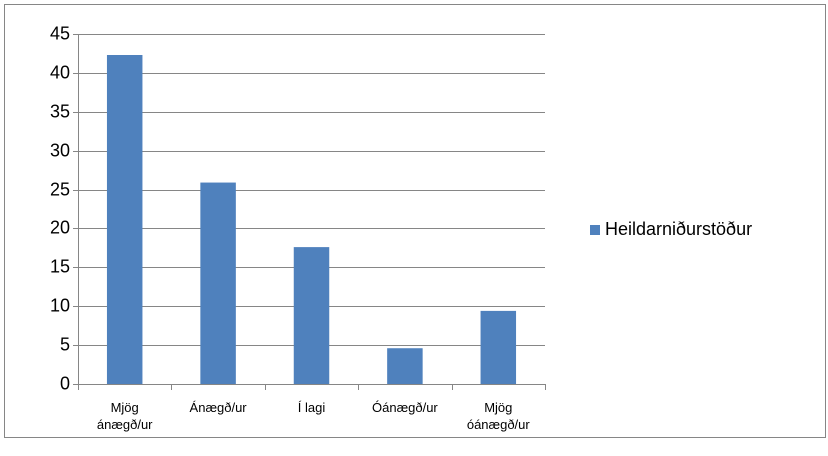 This screenshot has height=456, width=828. What do you see at coordinates (498, 416) in the screenshot?
I see `x-tick-label: Mjög óánægð/ur` at bounding box center [498, 416].